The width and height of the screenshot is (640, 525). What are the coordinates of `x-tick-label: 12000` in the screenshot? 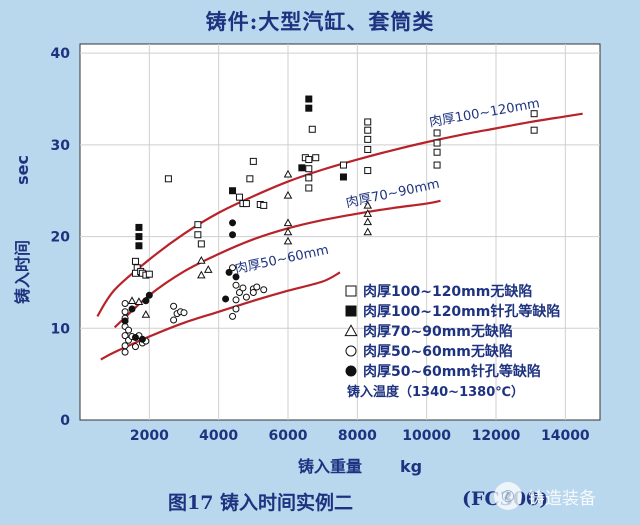 It's located at (496, 436).